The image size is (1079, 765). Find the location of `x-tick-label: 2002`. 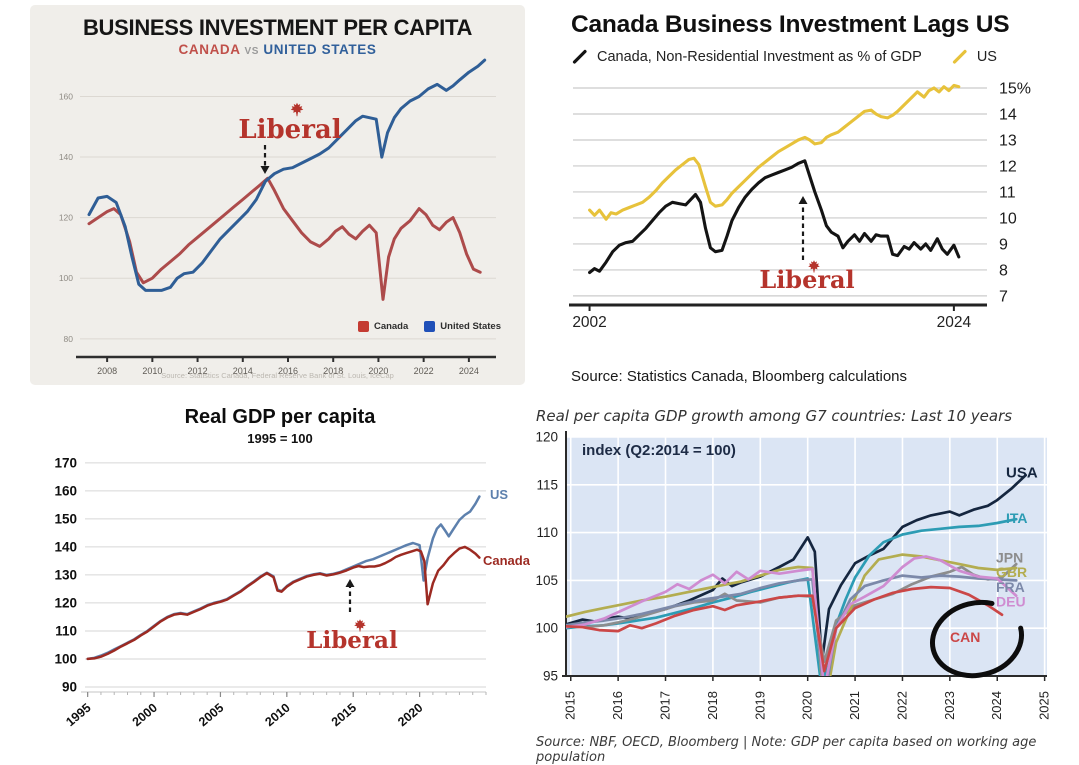

x-tick-label: 2002 is located at coordinates (589, 322).